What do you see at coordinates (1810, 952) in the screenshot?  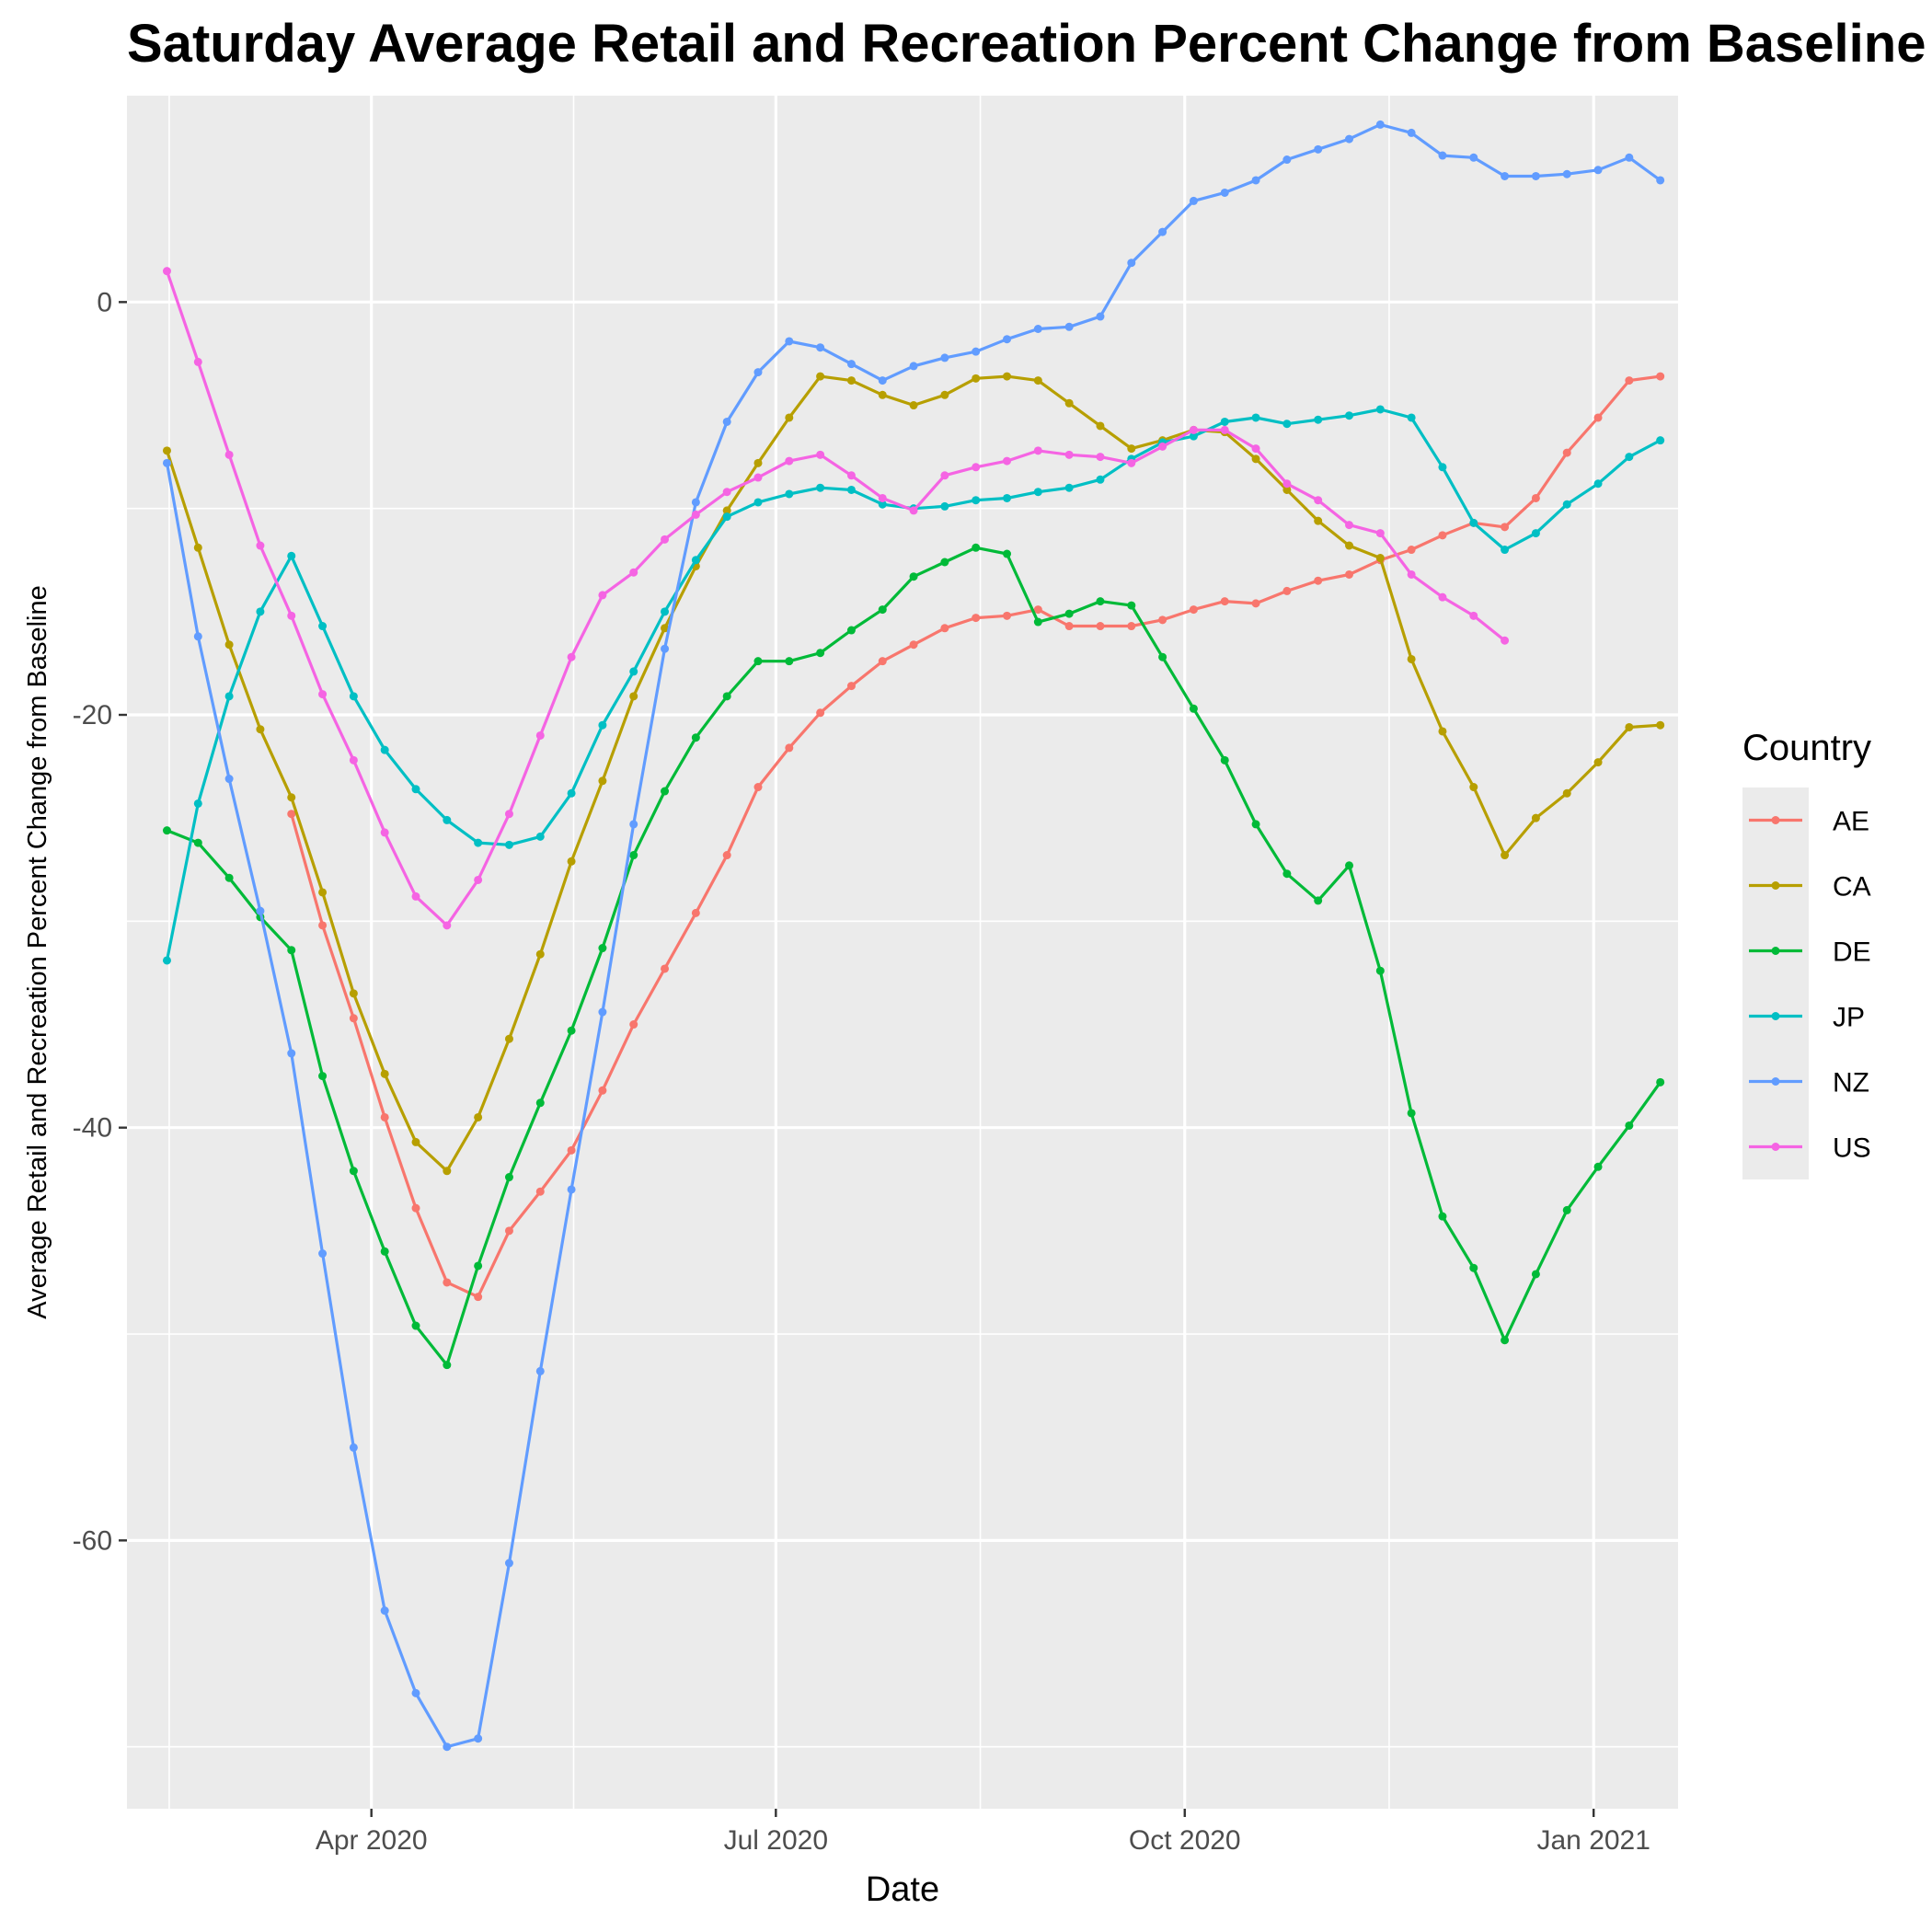 I see `legend-item-de: DE` at bounding box center [1810, 952].